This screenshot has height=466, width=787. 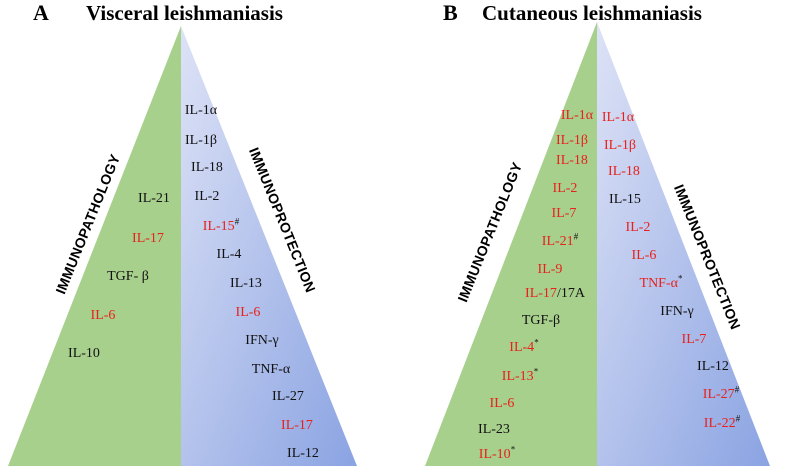 What do you see at coordinates (41, 12) in the screenshot?
I see `panel-a-letter: A` at bounding box center [41, 12].